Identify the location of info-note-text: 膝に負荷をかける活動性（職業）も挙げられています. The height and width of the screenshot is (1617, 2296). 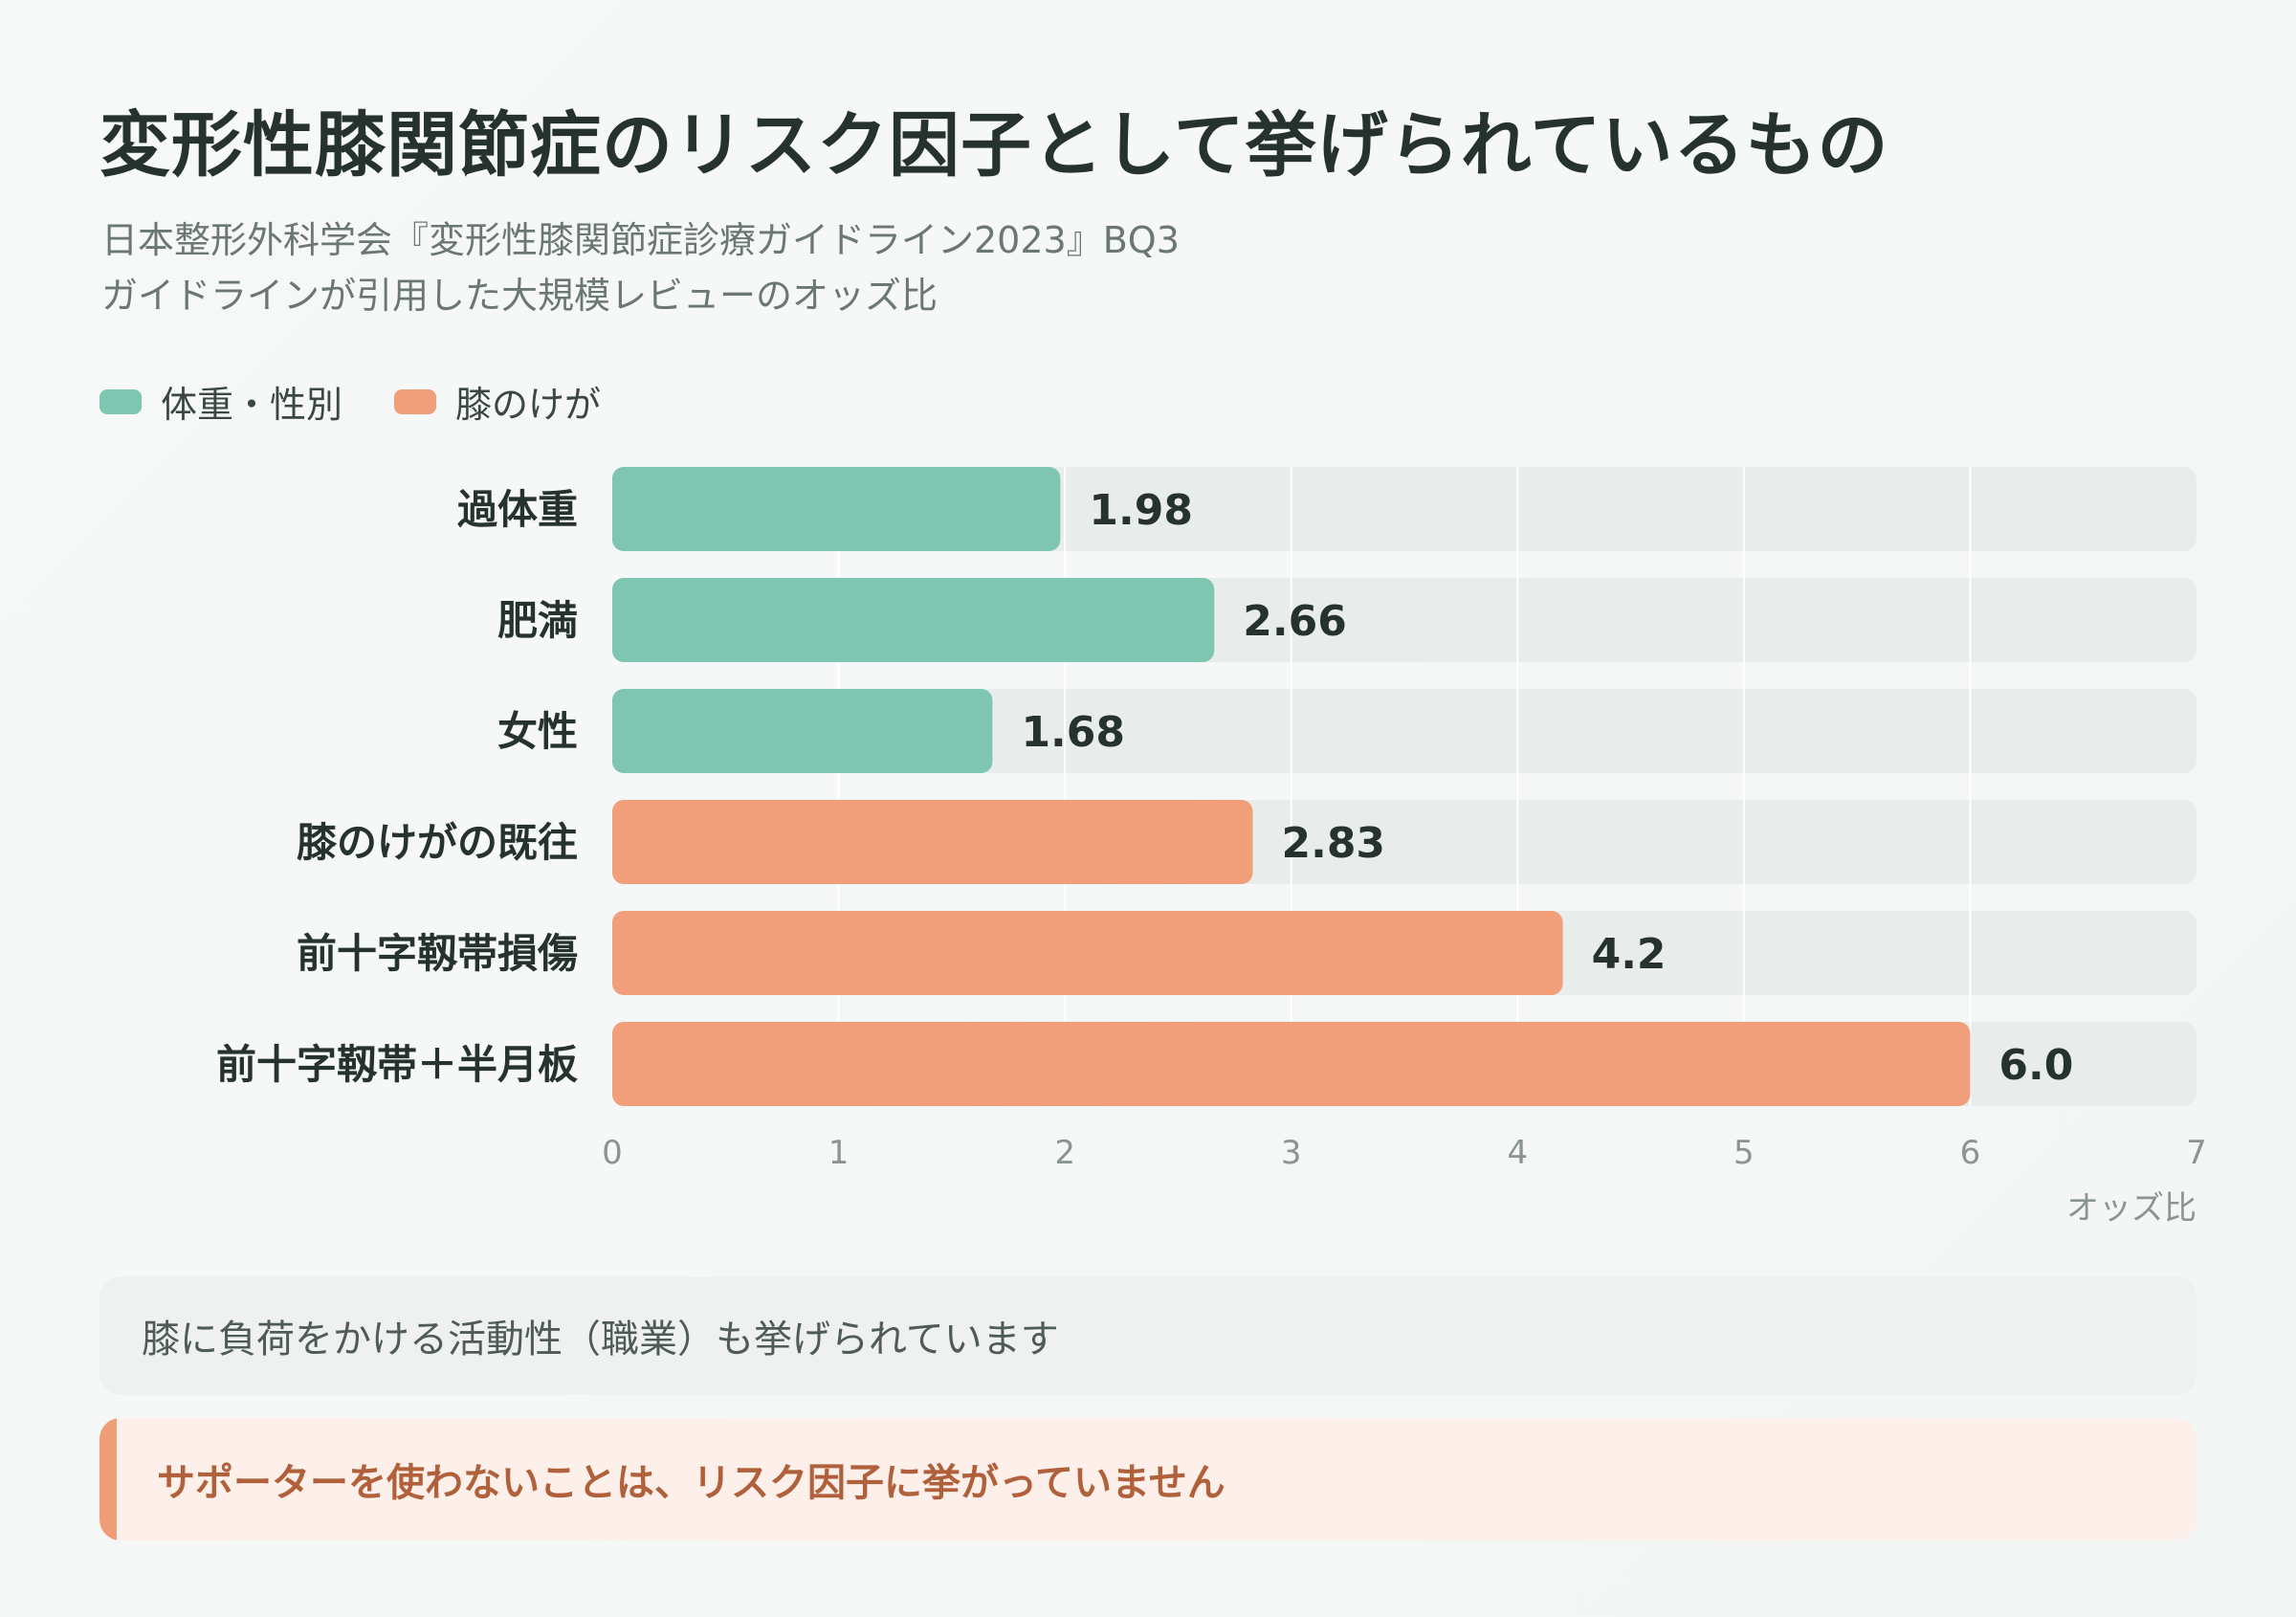
(600, 1340).